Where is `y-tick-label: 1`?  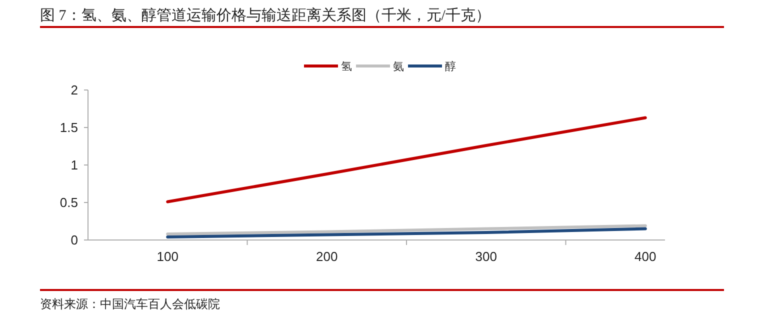
y-tick-label: 1 is located at coordinates (74, 165).